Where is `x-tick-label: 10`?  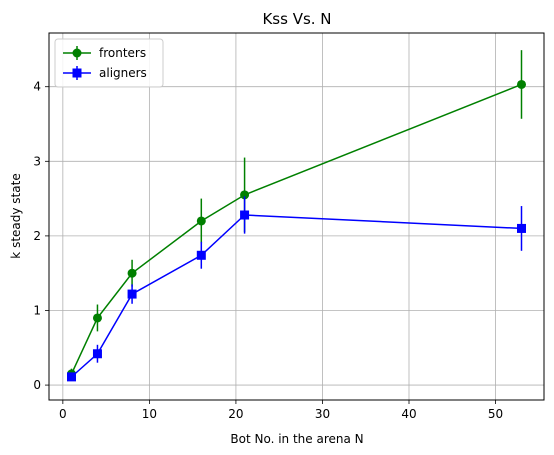
x-tick-label: 10 is located at coordinates (149, 414).